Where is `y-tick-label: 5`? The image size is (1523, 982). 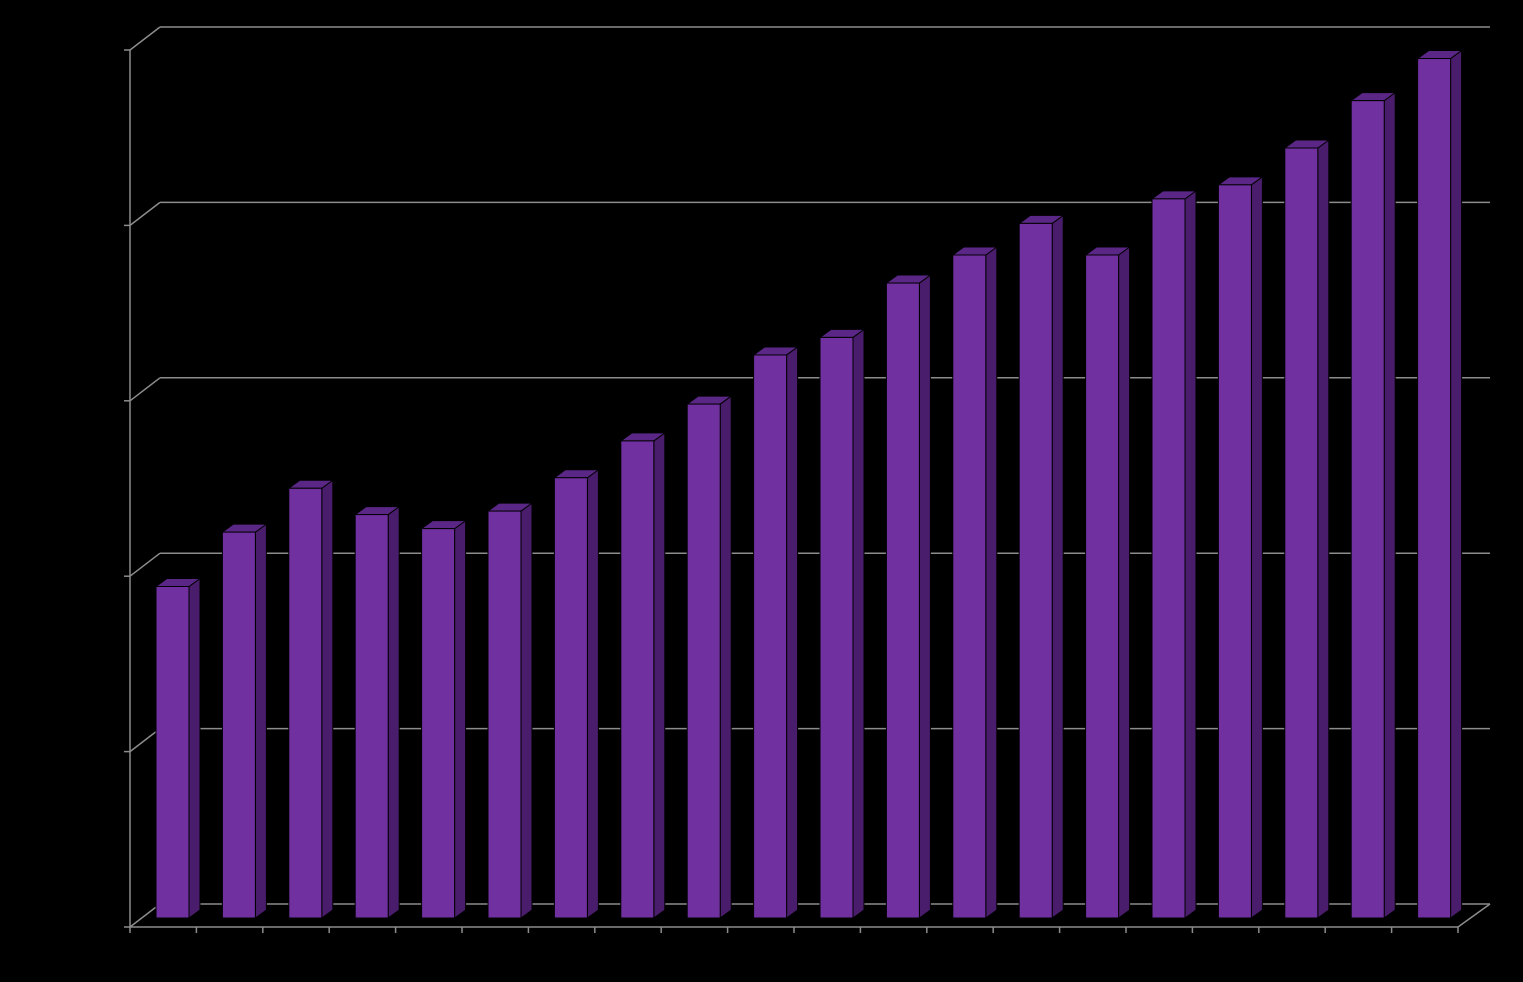 y-tick-label: 5 is located at coordinates (114, 49).